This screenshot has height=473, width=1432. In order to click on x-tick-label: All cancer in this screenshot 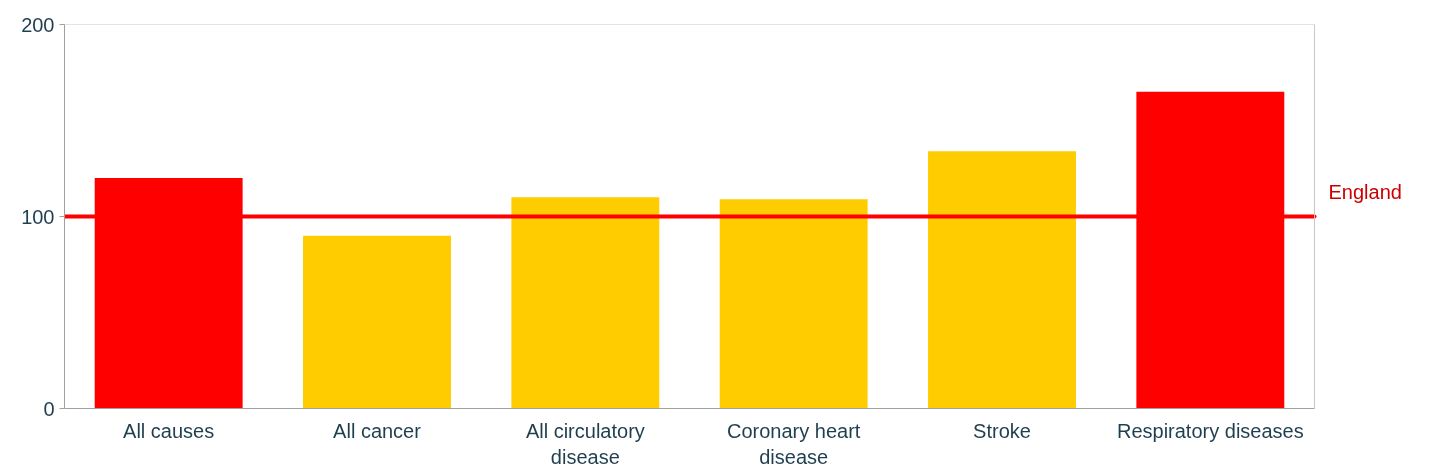, I will do `click(377, 430)`.